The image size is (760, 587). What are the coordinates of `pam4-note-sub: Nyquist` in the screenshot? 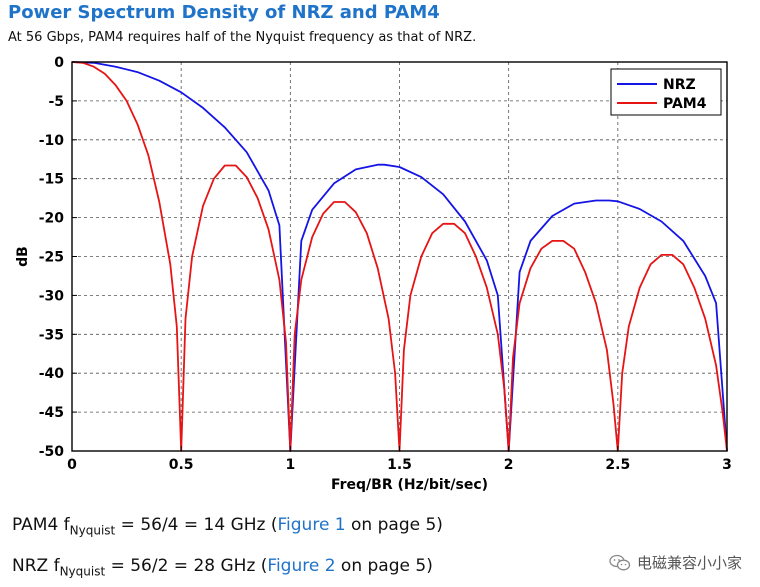 It's located at (92, 530).